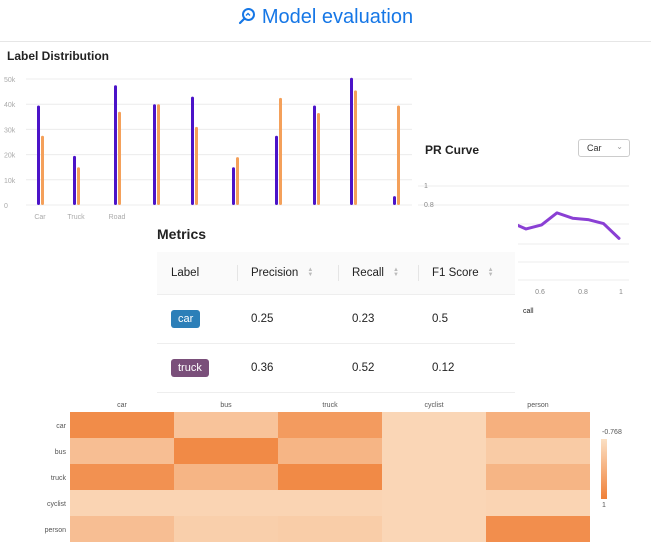 This screenshot has height=553, width=651. Describe the element at coordinates (452, 150) in the screenshot. I see `pr-curve-title: PR Curve` at that location.